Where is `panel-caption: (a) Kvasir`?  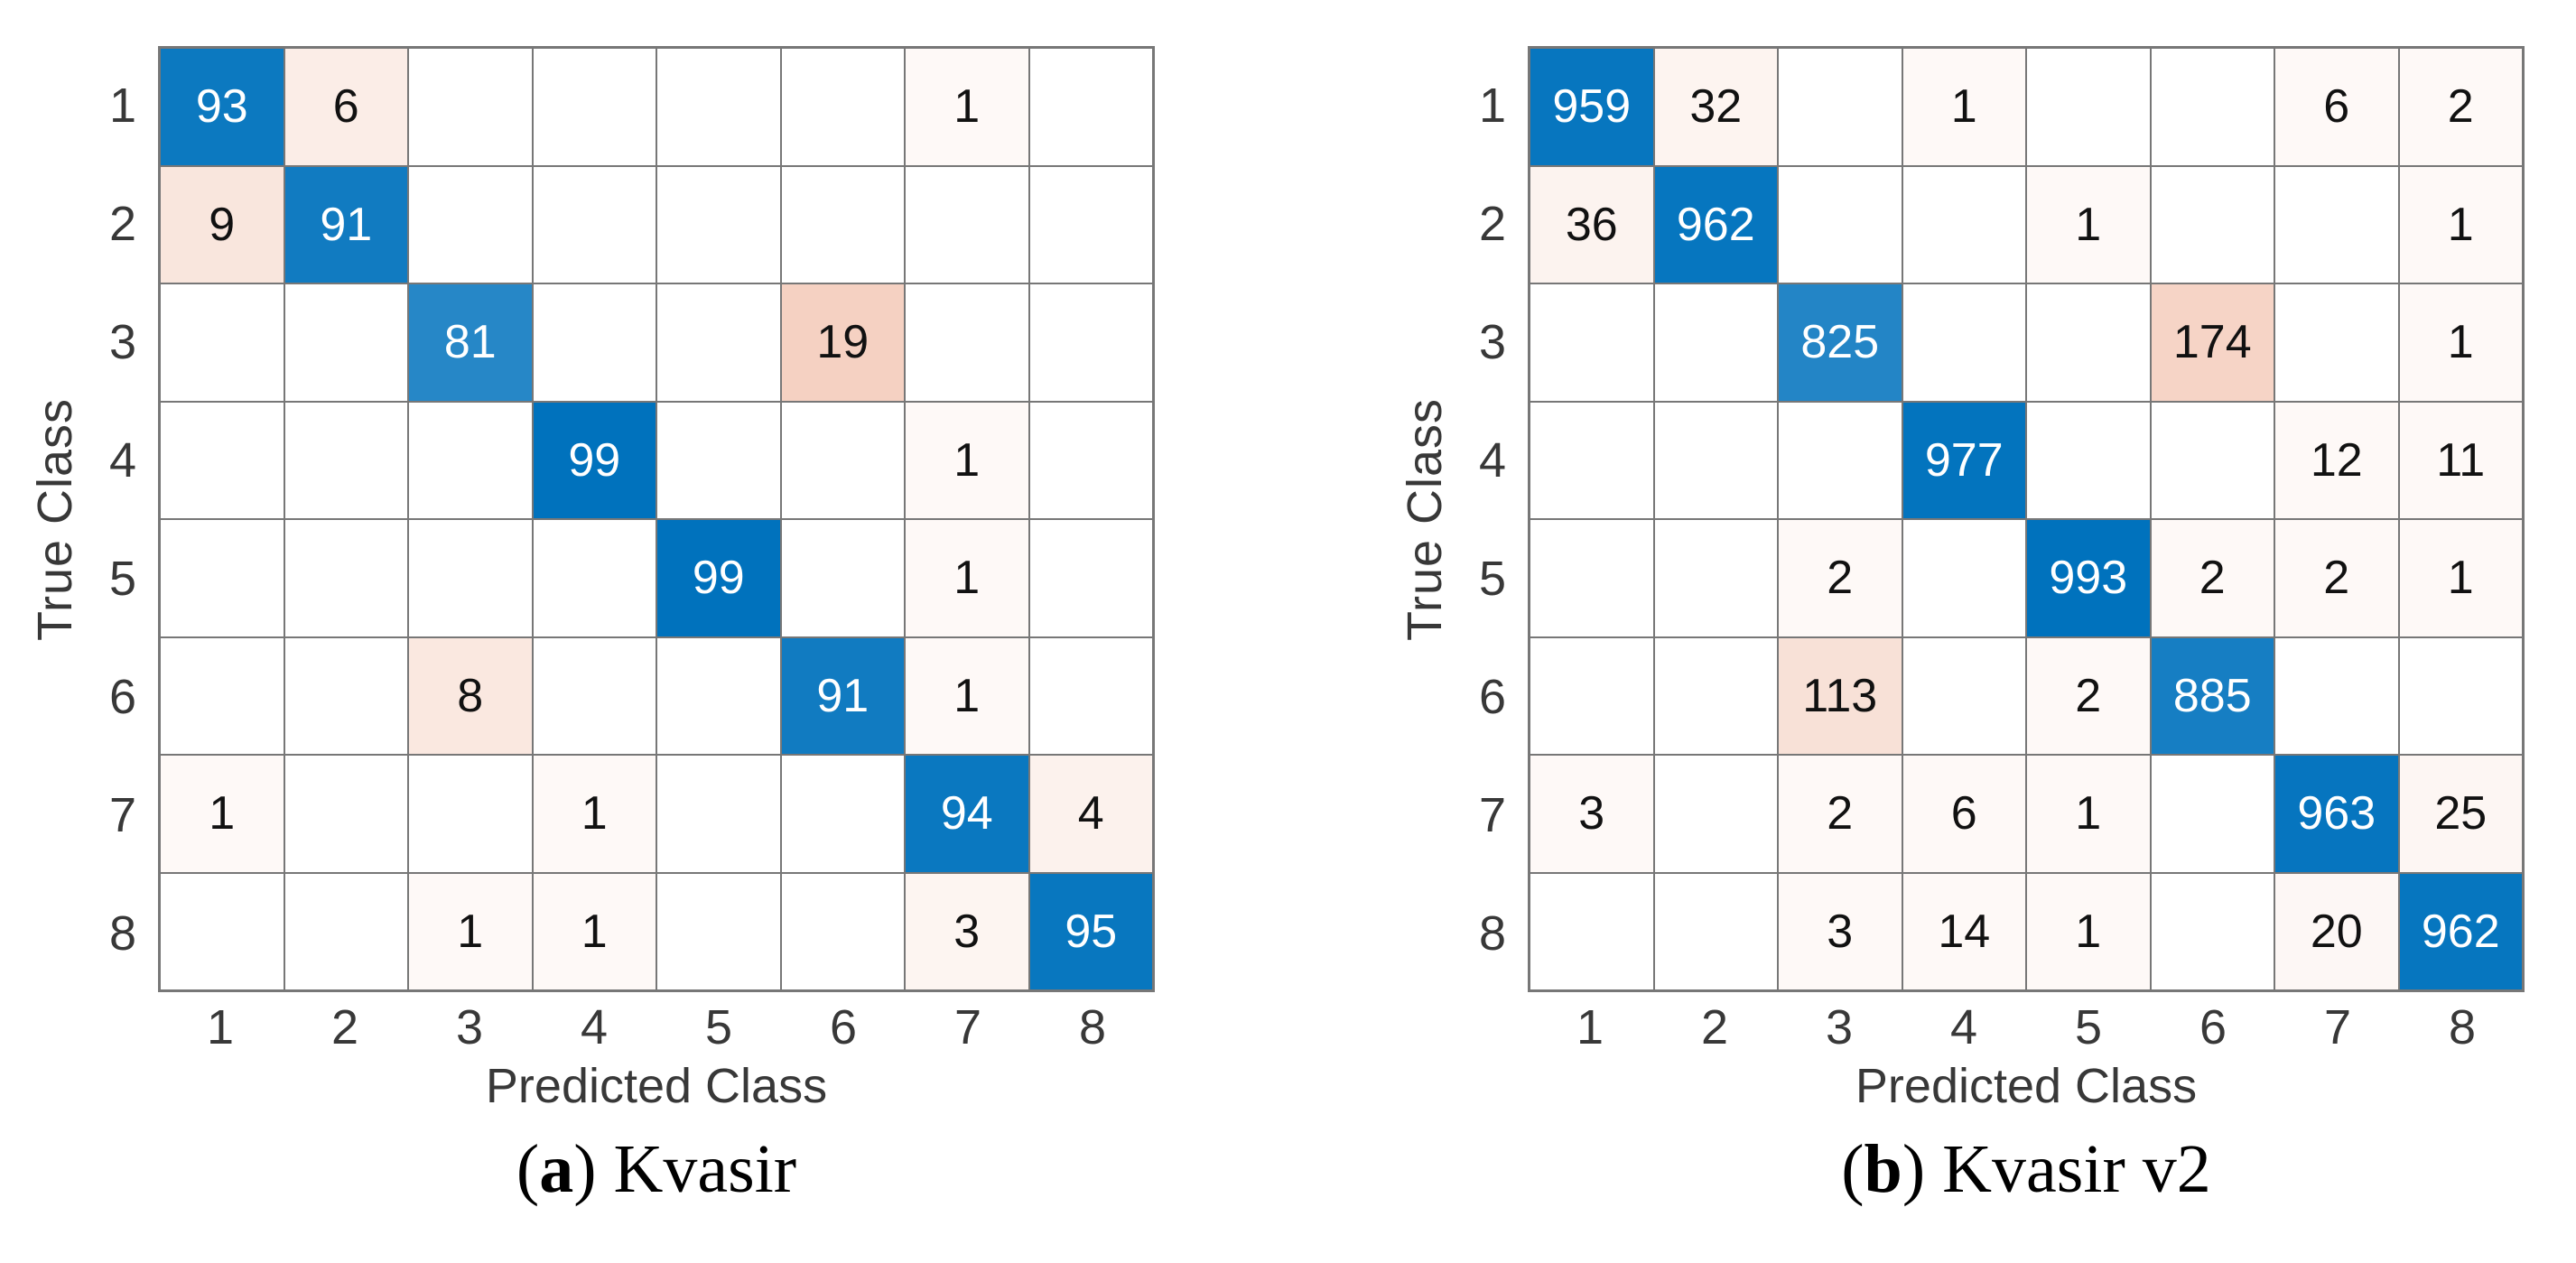 panel-caption: (a) Kvasir is located at coordinates (656, 1169).